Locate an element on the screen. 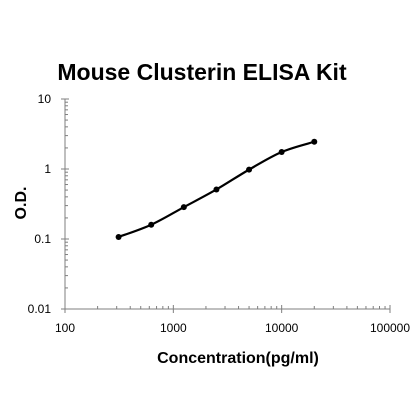 This screenshot has width=420, height=420. y-tick-label: 10 is located at coordinates (45, 99).